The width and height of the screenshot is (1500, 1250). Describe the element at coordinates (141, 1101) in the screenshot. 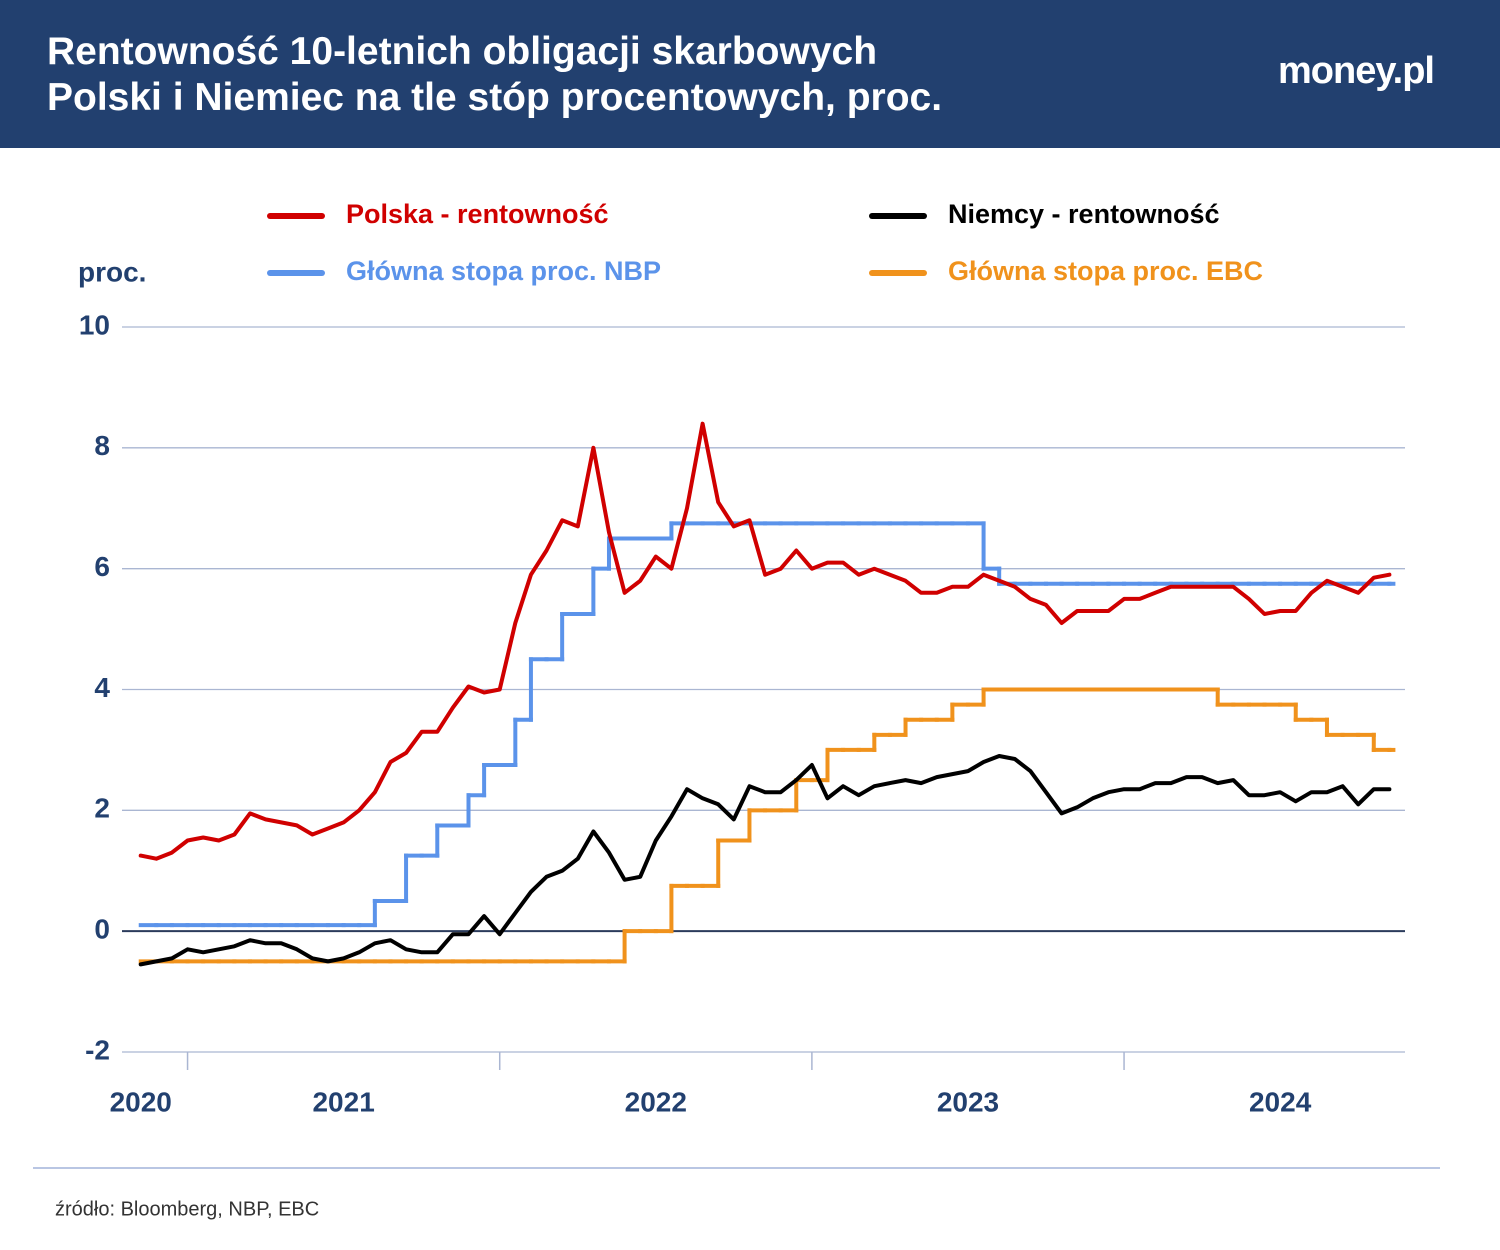

I see `x-tick-label: 2020` at that location.